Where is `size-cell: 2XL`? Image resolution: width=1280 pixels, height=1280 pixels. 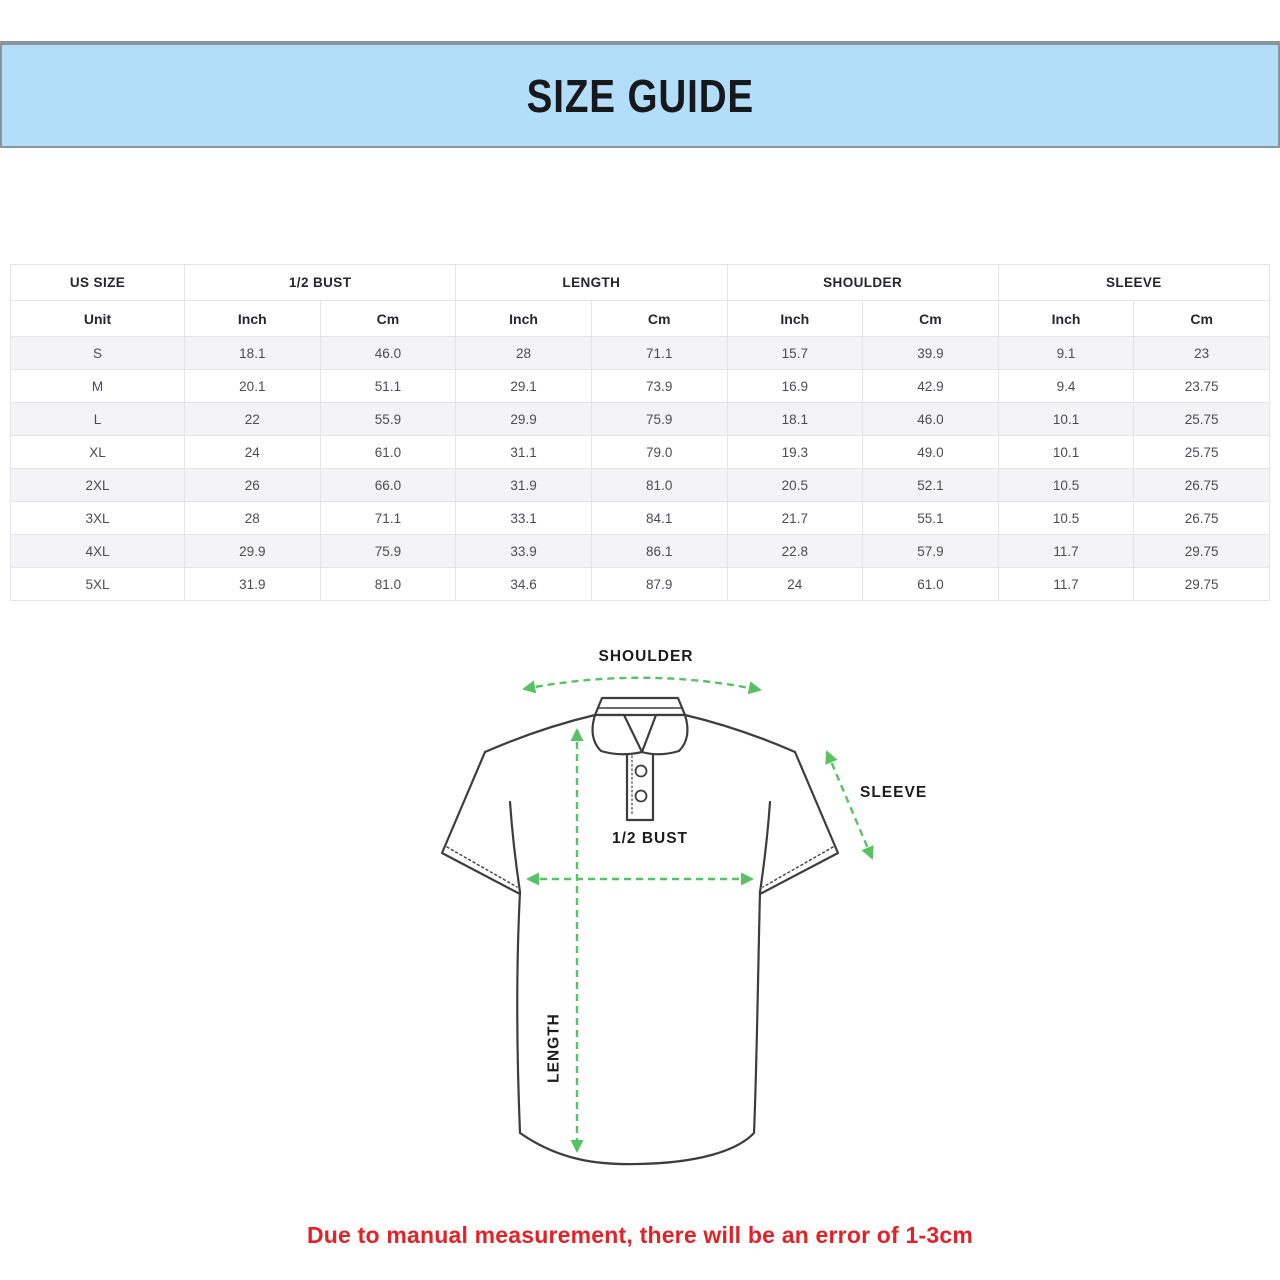
size-cell: 2XL is located at coordinates (97, 485).